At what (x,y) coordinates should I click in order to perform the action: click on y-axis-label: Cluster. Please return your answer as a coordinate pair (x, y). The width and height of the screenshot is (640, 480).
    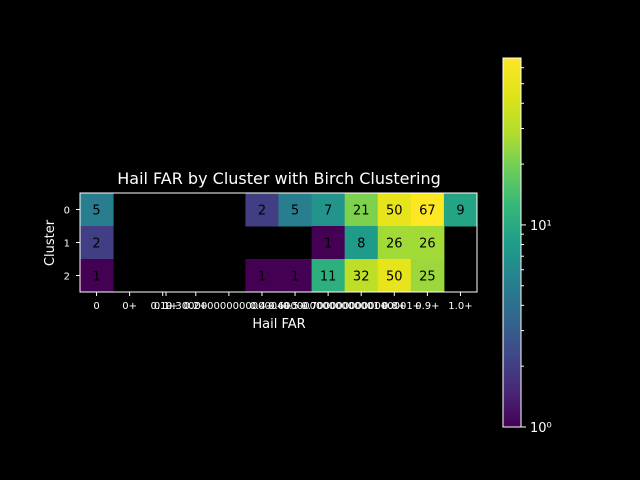
    Looking at the image, I should click on (50, 242).